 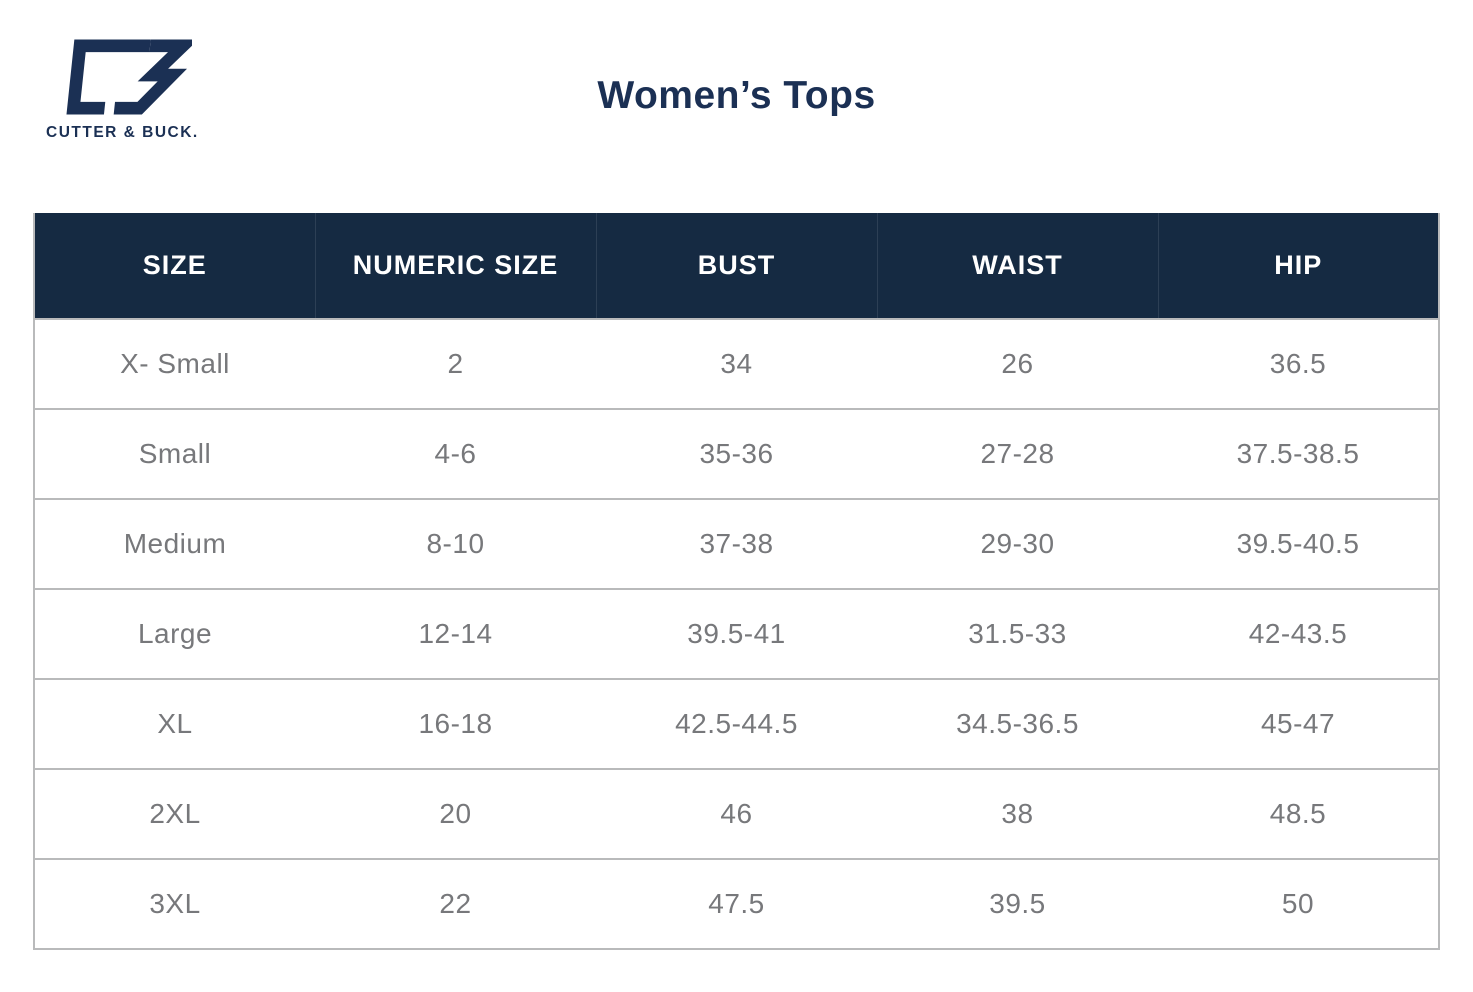 What do you see at coordinates (455, 453) in the screenshot?
I see `cell-numeric-size: 4-6` at bounding box center [455, 453].